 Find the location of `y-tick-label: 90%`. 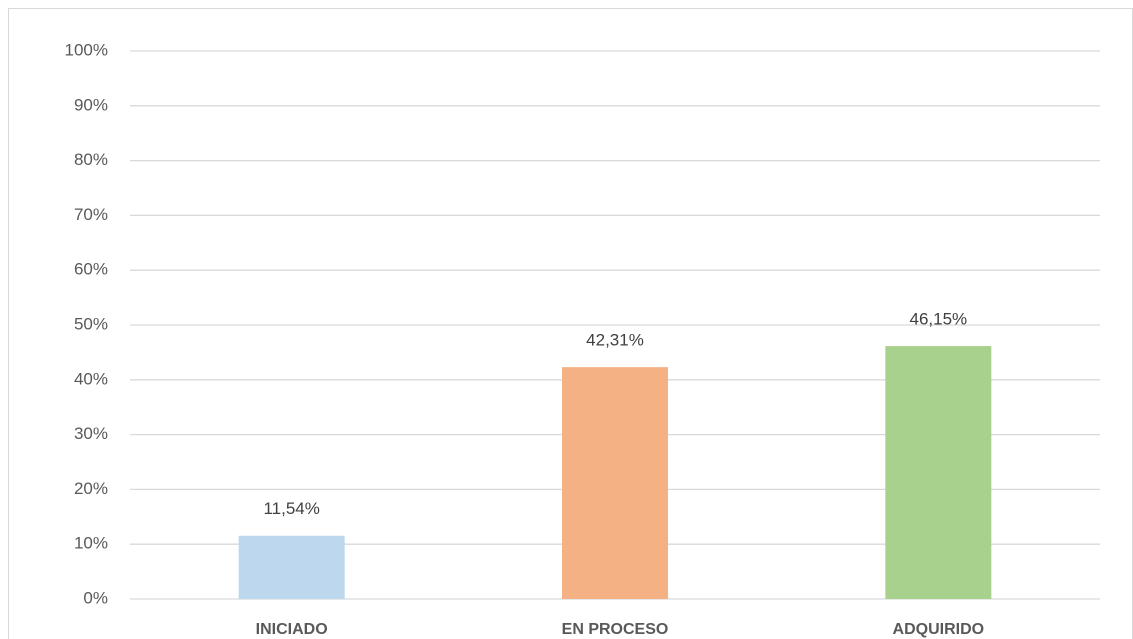

y-tick-label: 90% is located at coordinates (91, 104).